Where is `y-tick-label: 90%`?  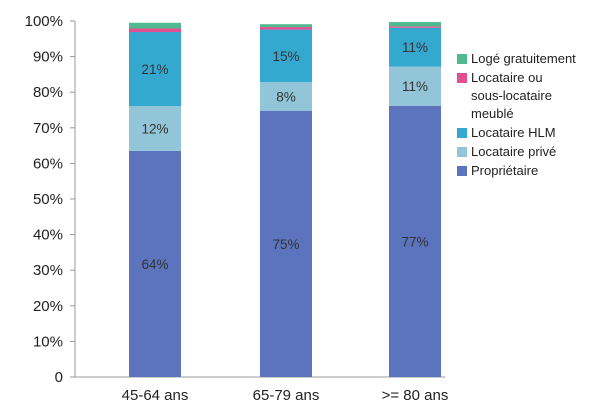
y-tick-label: 90% is located at coordinates (48, 57).